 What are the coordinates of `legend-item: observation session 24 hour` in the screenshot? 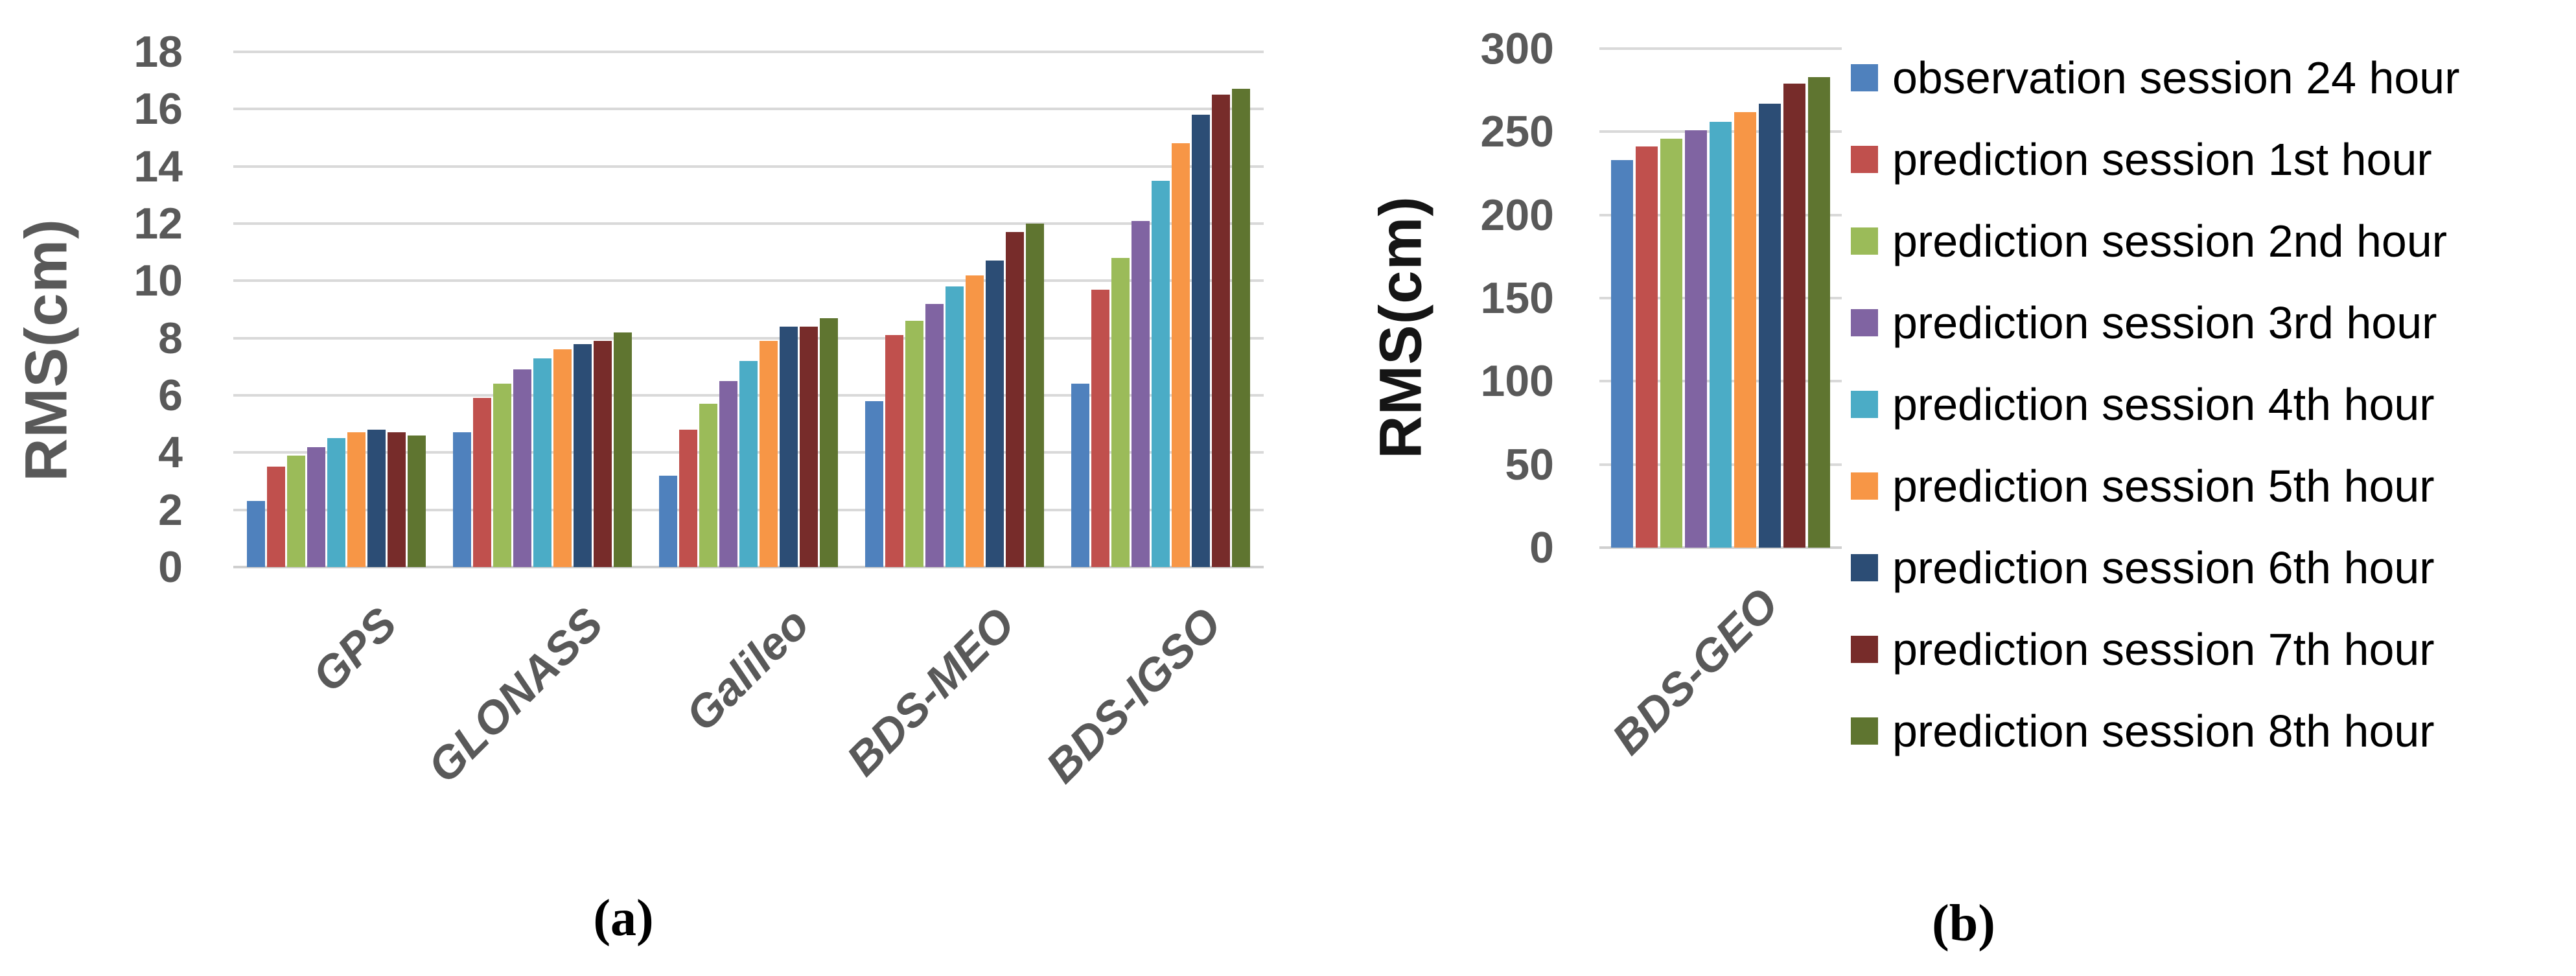 It's located at (2156, 78).